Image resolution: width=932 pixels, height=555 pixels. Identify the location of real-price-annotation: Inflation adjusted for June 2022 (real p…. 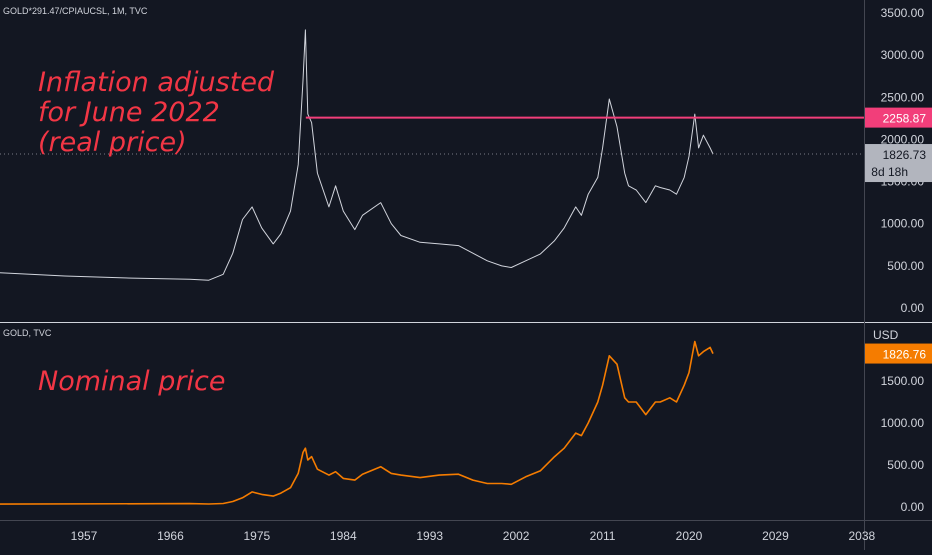
(156, 113).